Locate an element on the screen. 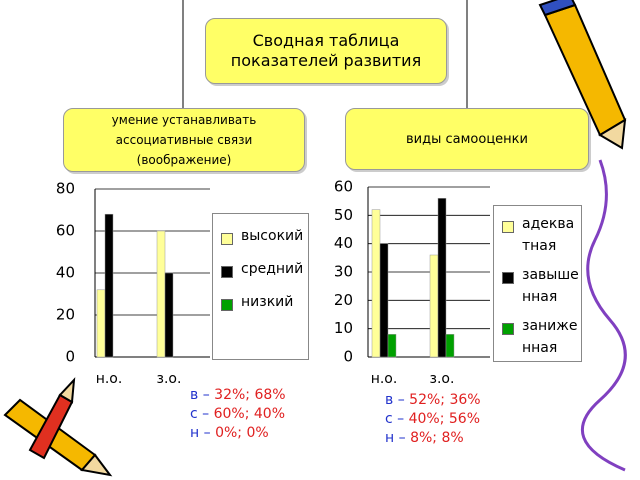 This screenshot has height=480, width=640. legend-item: низкий is located at coordinates (264, 303).